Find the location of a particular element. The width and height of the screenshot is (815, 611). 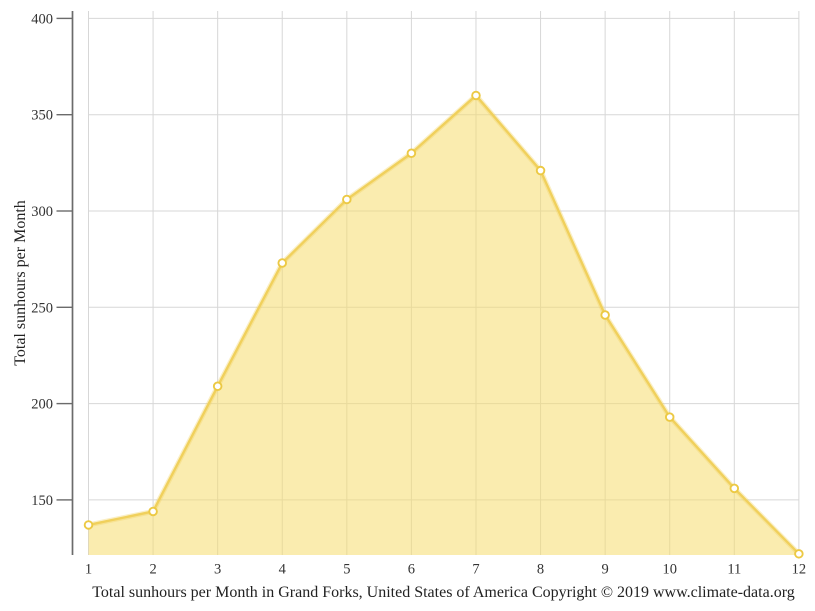

x-tick-label: 1 is located at coordinates (88, 570).